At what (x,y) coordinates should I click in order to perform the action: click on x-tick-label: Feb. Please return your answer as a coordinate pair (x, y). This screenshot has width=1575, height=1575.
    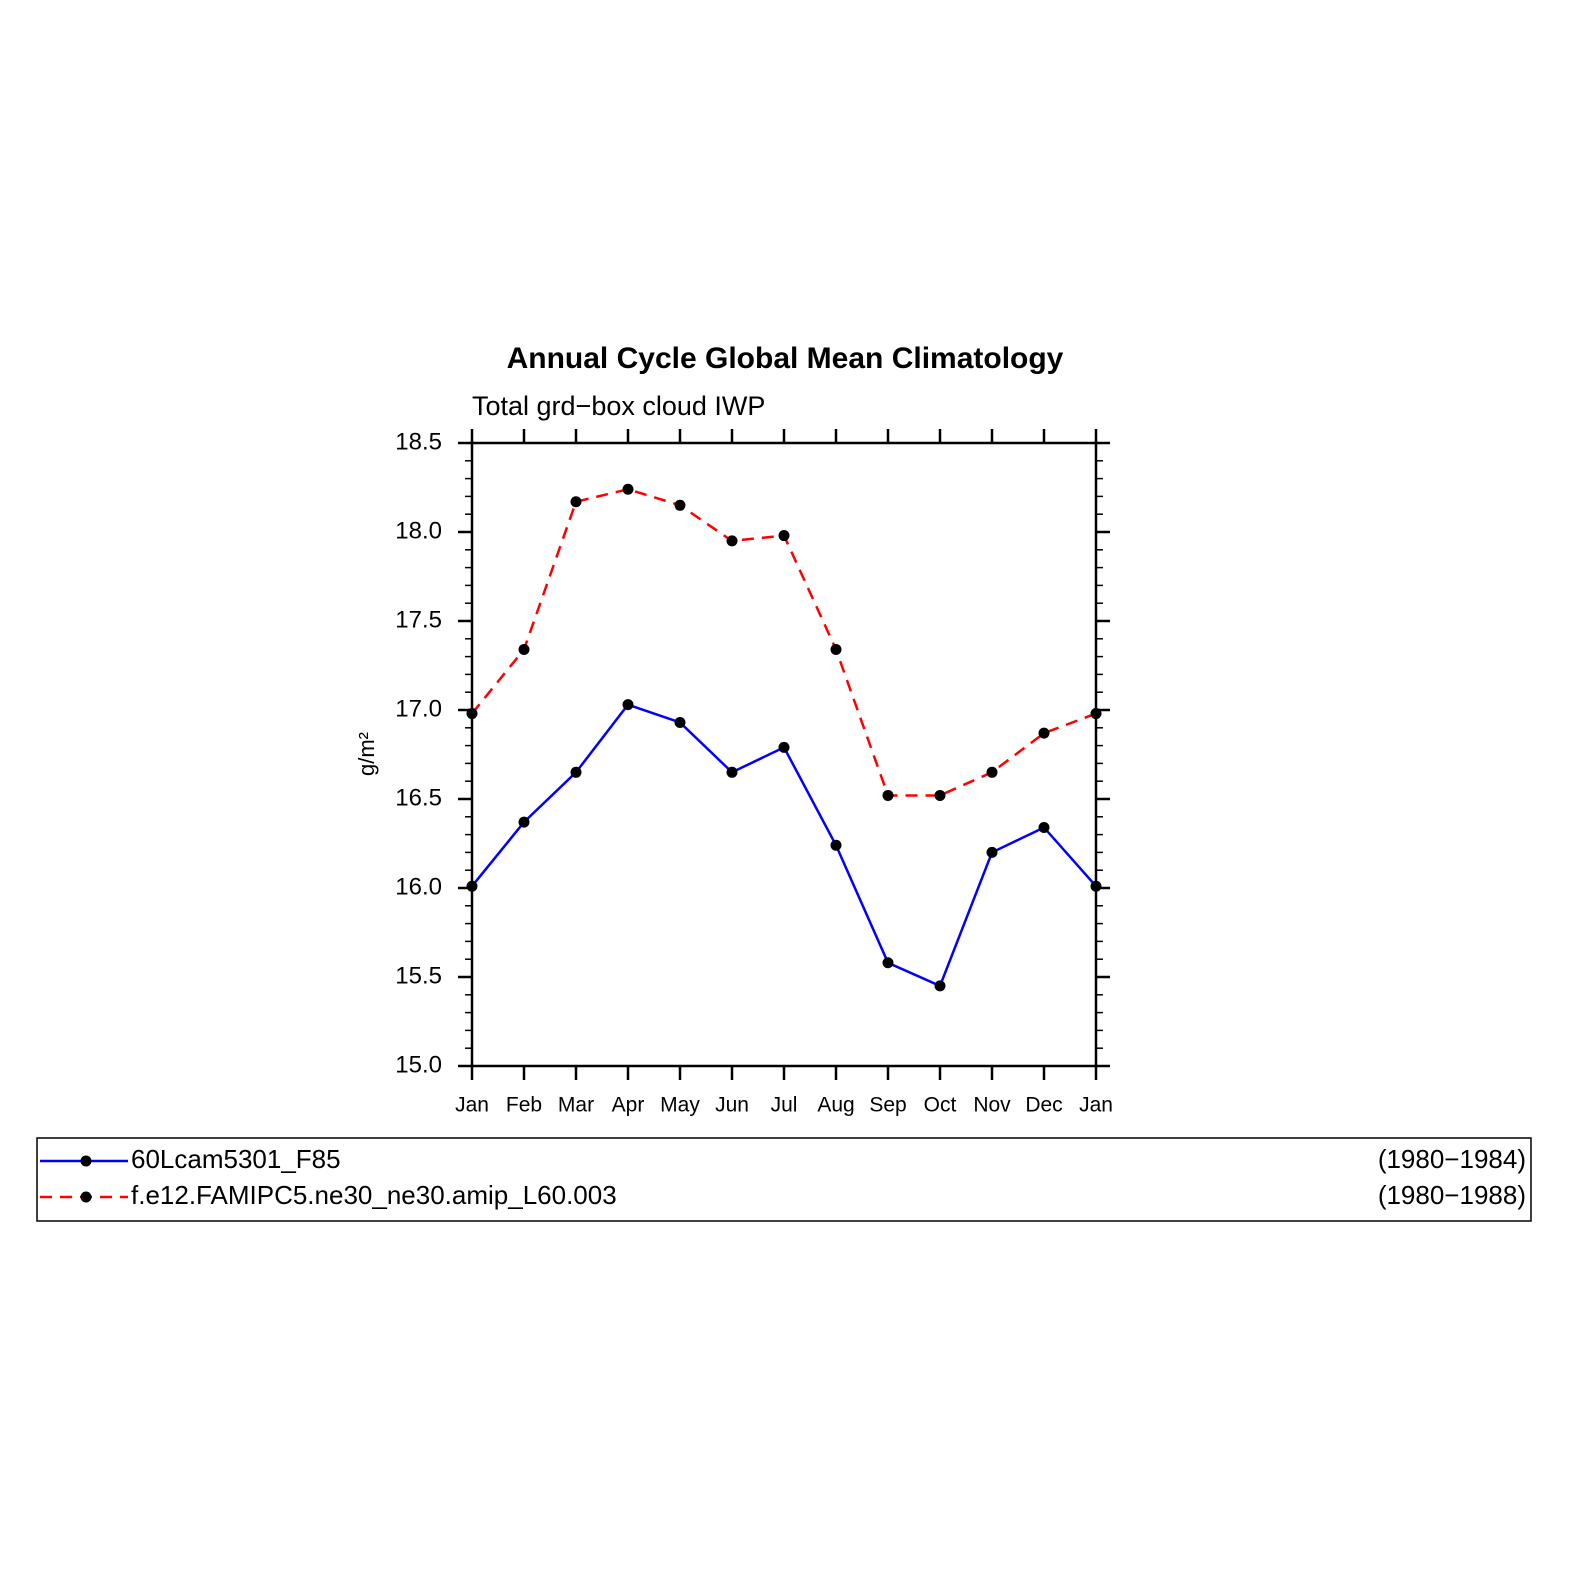
    Looking at the image, I should click on (524, 1105).